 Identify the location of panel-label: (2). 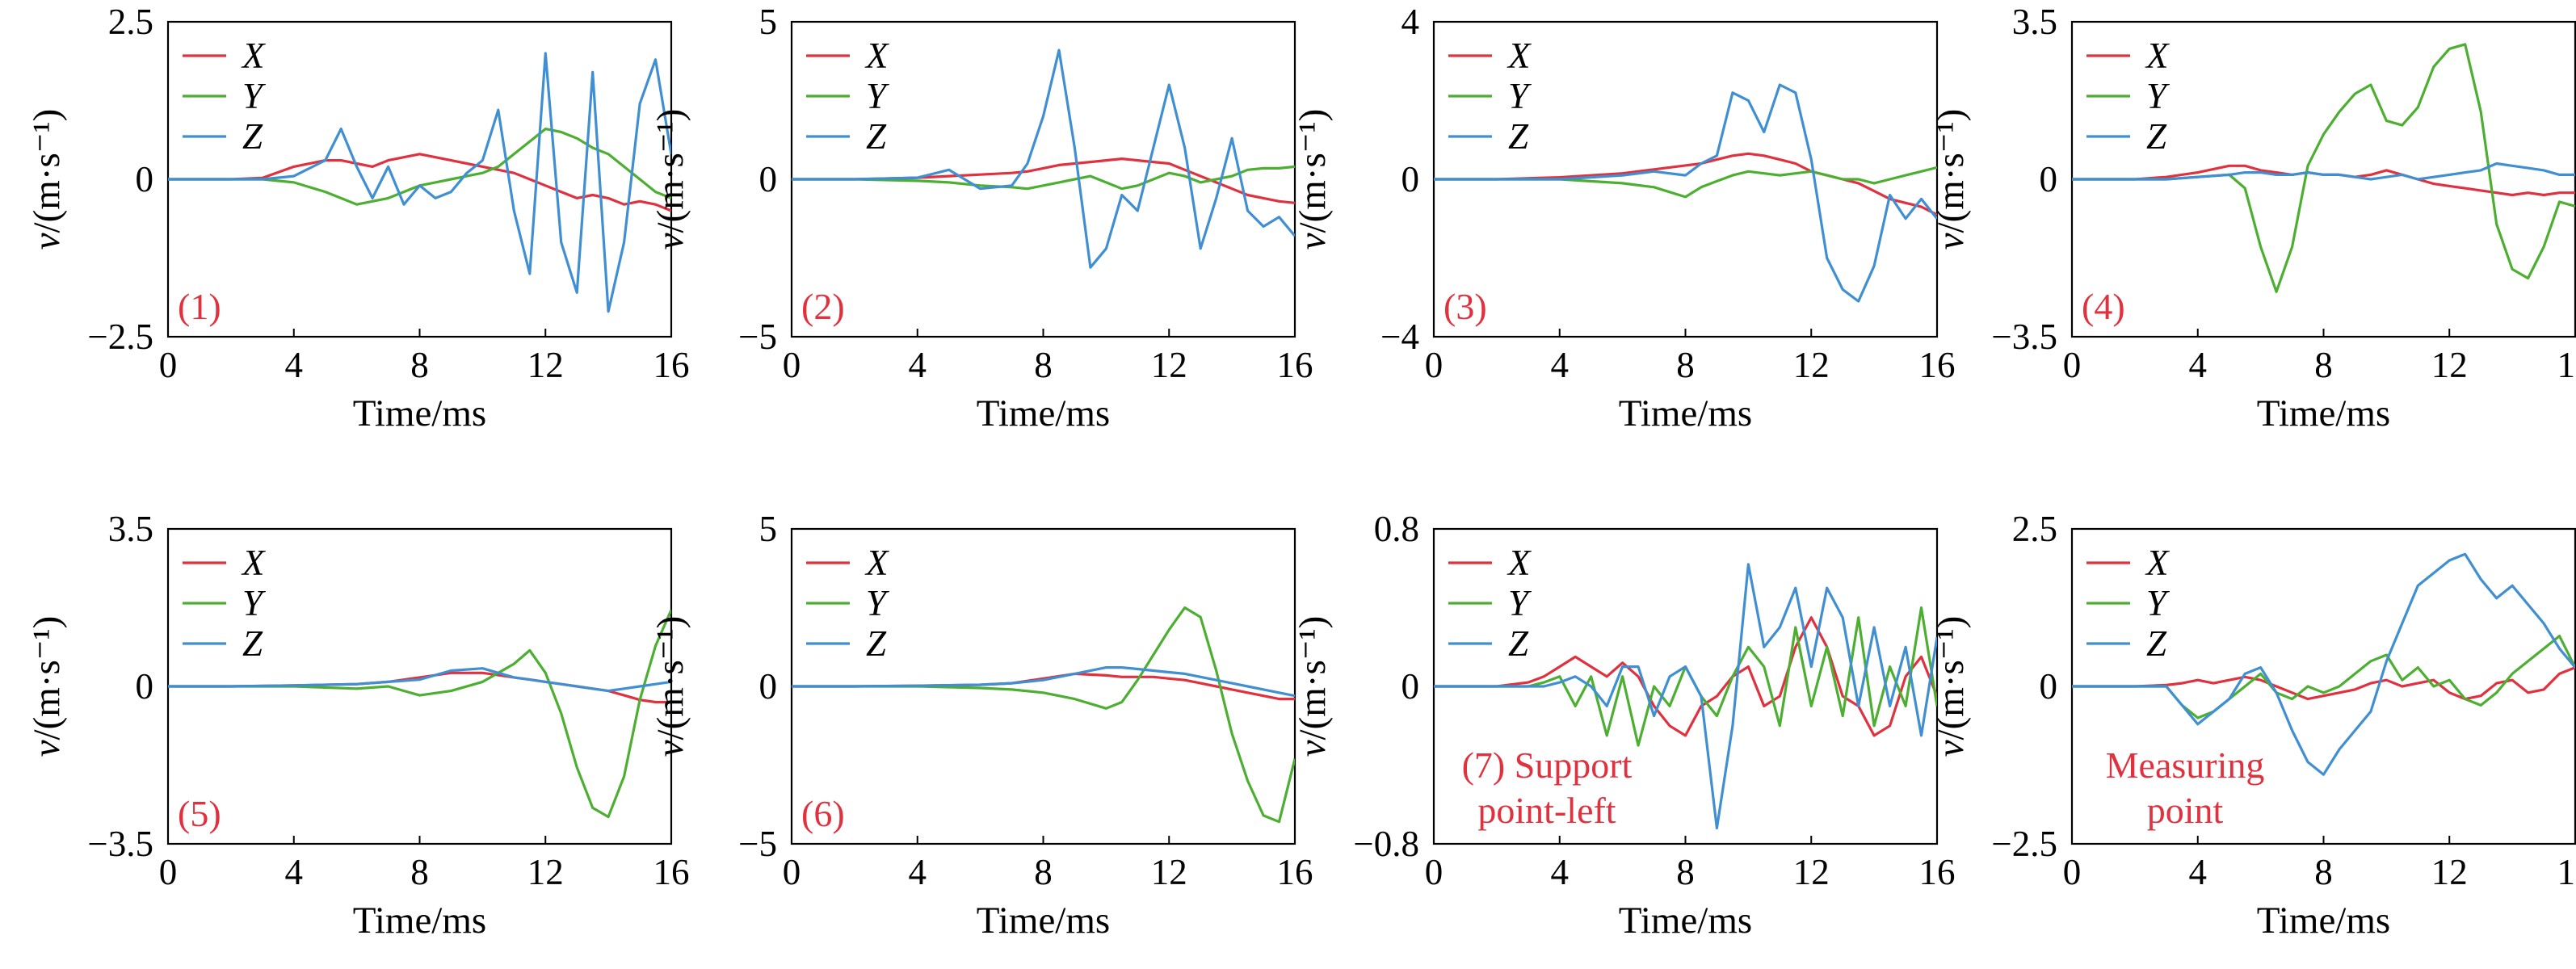
(823, 307).